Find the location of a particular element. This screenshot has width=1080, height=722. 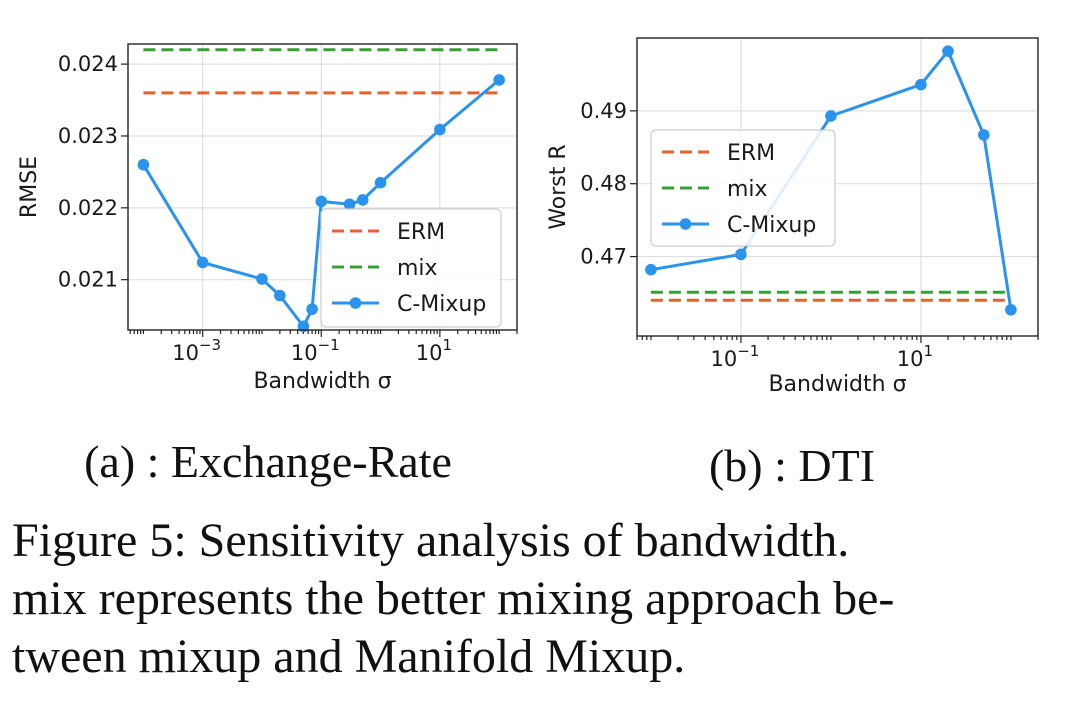

y-axis-label: Worst R is located at coordinates (558, 186).